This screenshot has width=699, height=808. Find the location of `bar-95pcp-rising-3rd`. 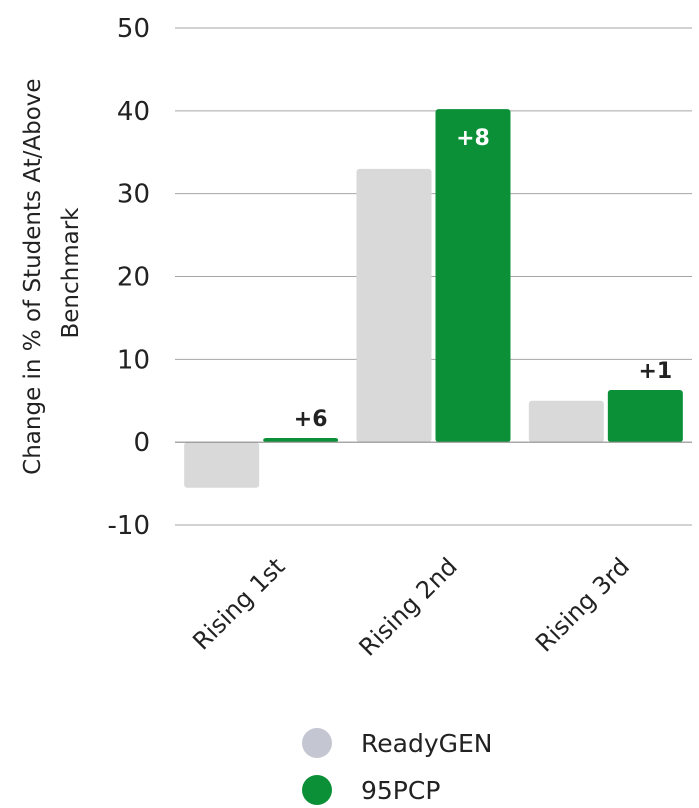

bar-95pcp-rising-3rd is located at coordinates (645, 416).